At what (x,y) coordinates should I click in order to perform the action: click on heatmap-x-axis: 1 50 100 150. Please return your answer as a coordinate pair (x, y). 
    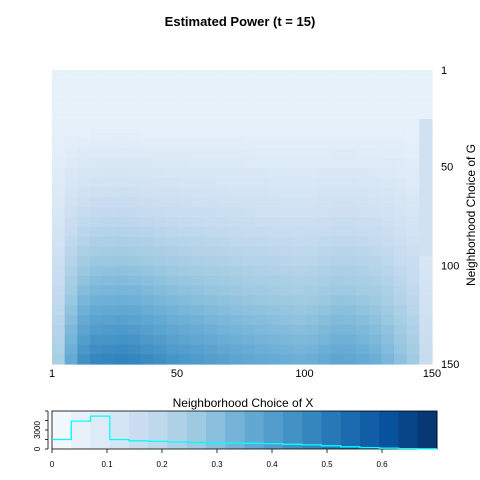
    Looking at the image, I should click on (245, 374).